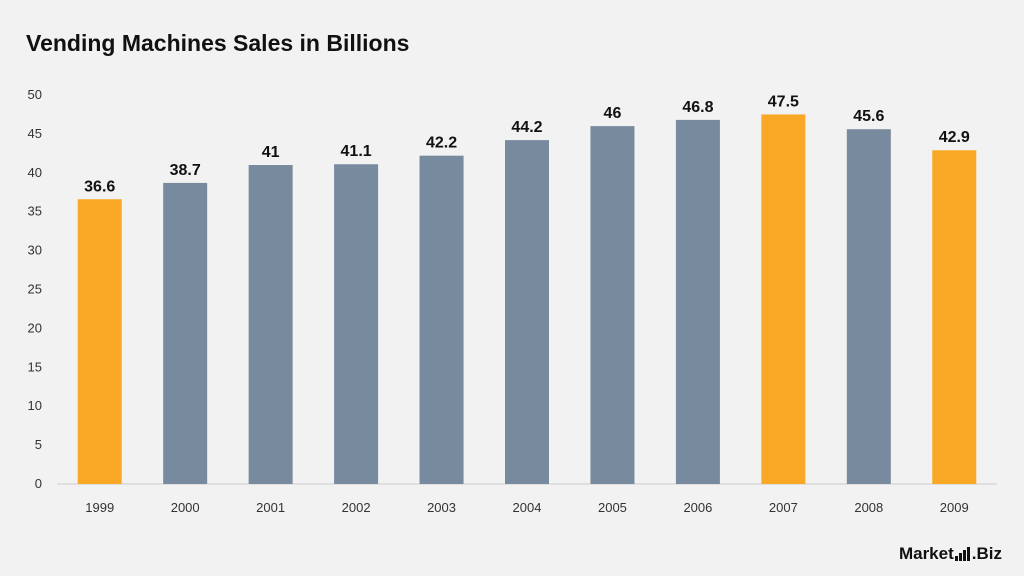 This screenshot has width=1024, height=576. What do you see at coordinates (783, 507) in the screenshot?
I see `x-tick-label: 2007` at bounding box center [783, 507].